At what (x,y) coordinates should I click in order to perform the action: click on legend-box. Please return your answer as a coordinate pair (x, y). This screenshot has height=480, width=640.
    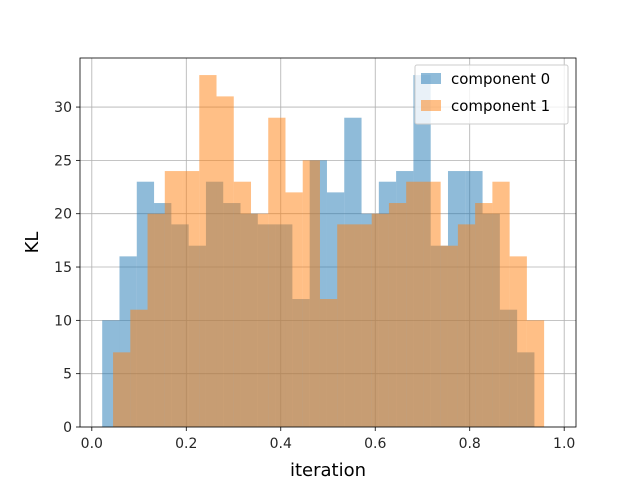
    Looking at the image, I should click on (491, 94).